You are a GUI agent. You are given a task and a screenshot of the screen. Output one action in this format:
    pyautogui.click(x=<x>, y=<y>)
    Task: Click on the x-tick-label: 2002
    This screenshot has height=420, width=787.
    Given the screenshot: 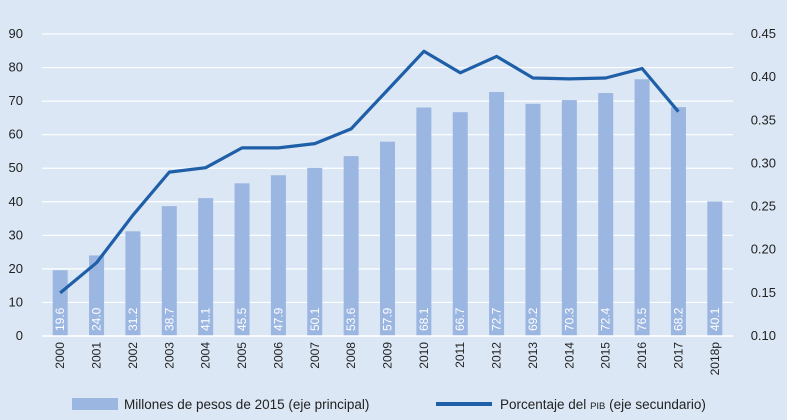 What is the action you would take?
    pyautogui.click(x=133, y=355)
    